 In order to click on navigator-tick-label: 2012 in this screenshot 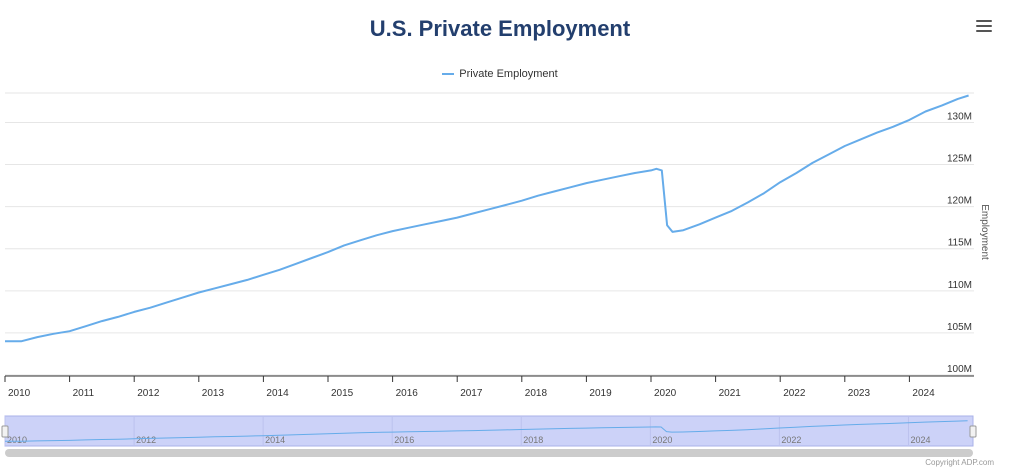, I will do `click(146, 440)`.